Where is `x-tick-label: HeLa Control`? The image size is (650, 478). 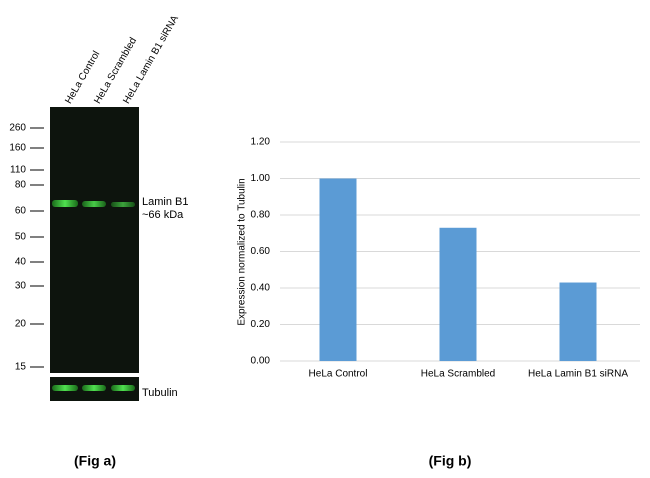 x-tick-label: HeLa Control is located at coordinates (338, 374).